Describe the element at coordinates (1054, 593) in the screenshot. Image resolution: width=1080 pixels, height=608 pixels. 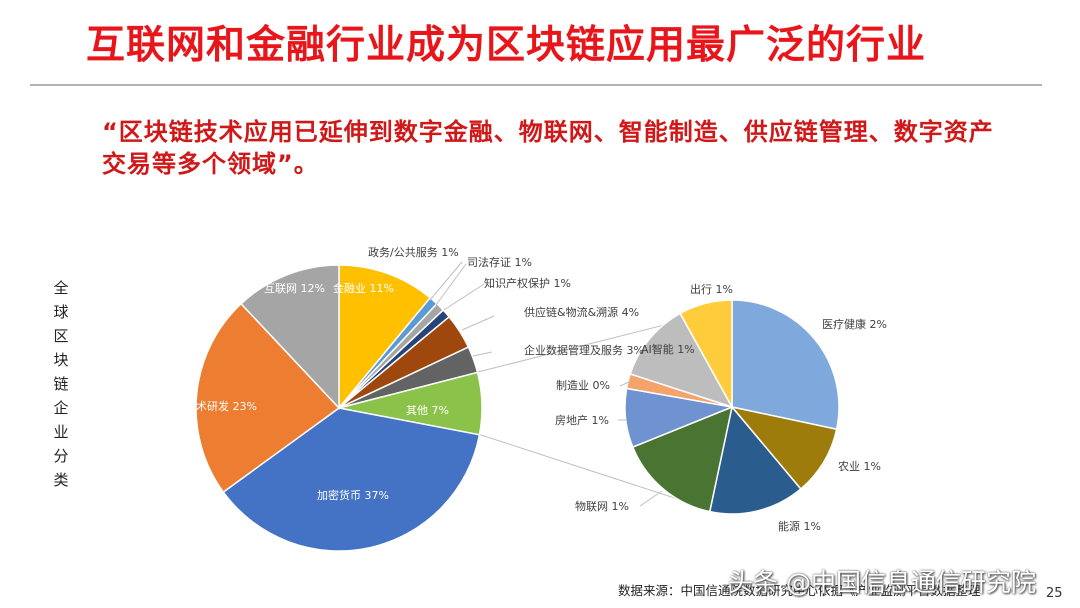
I see `page-number: 25` at that location.